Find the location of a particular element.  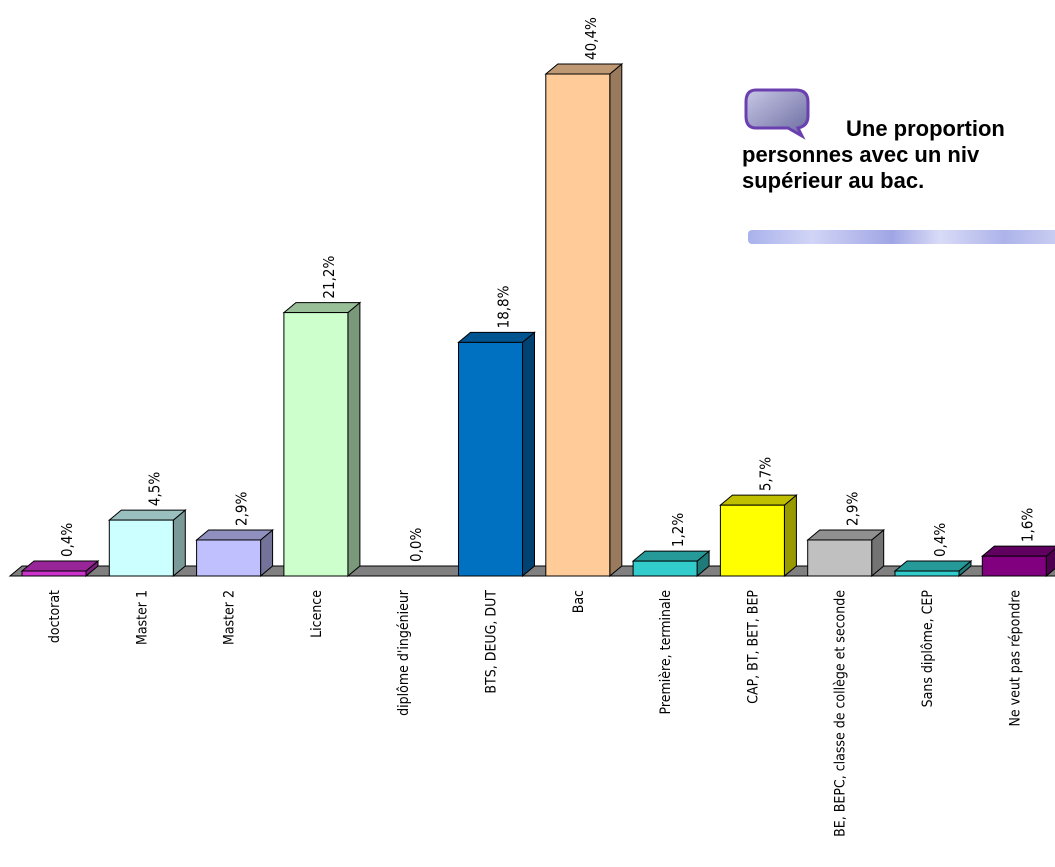

category-label-1: doctorat is located at coordinates (55, 616).